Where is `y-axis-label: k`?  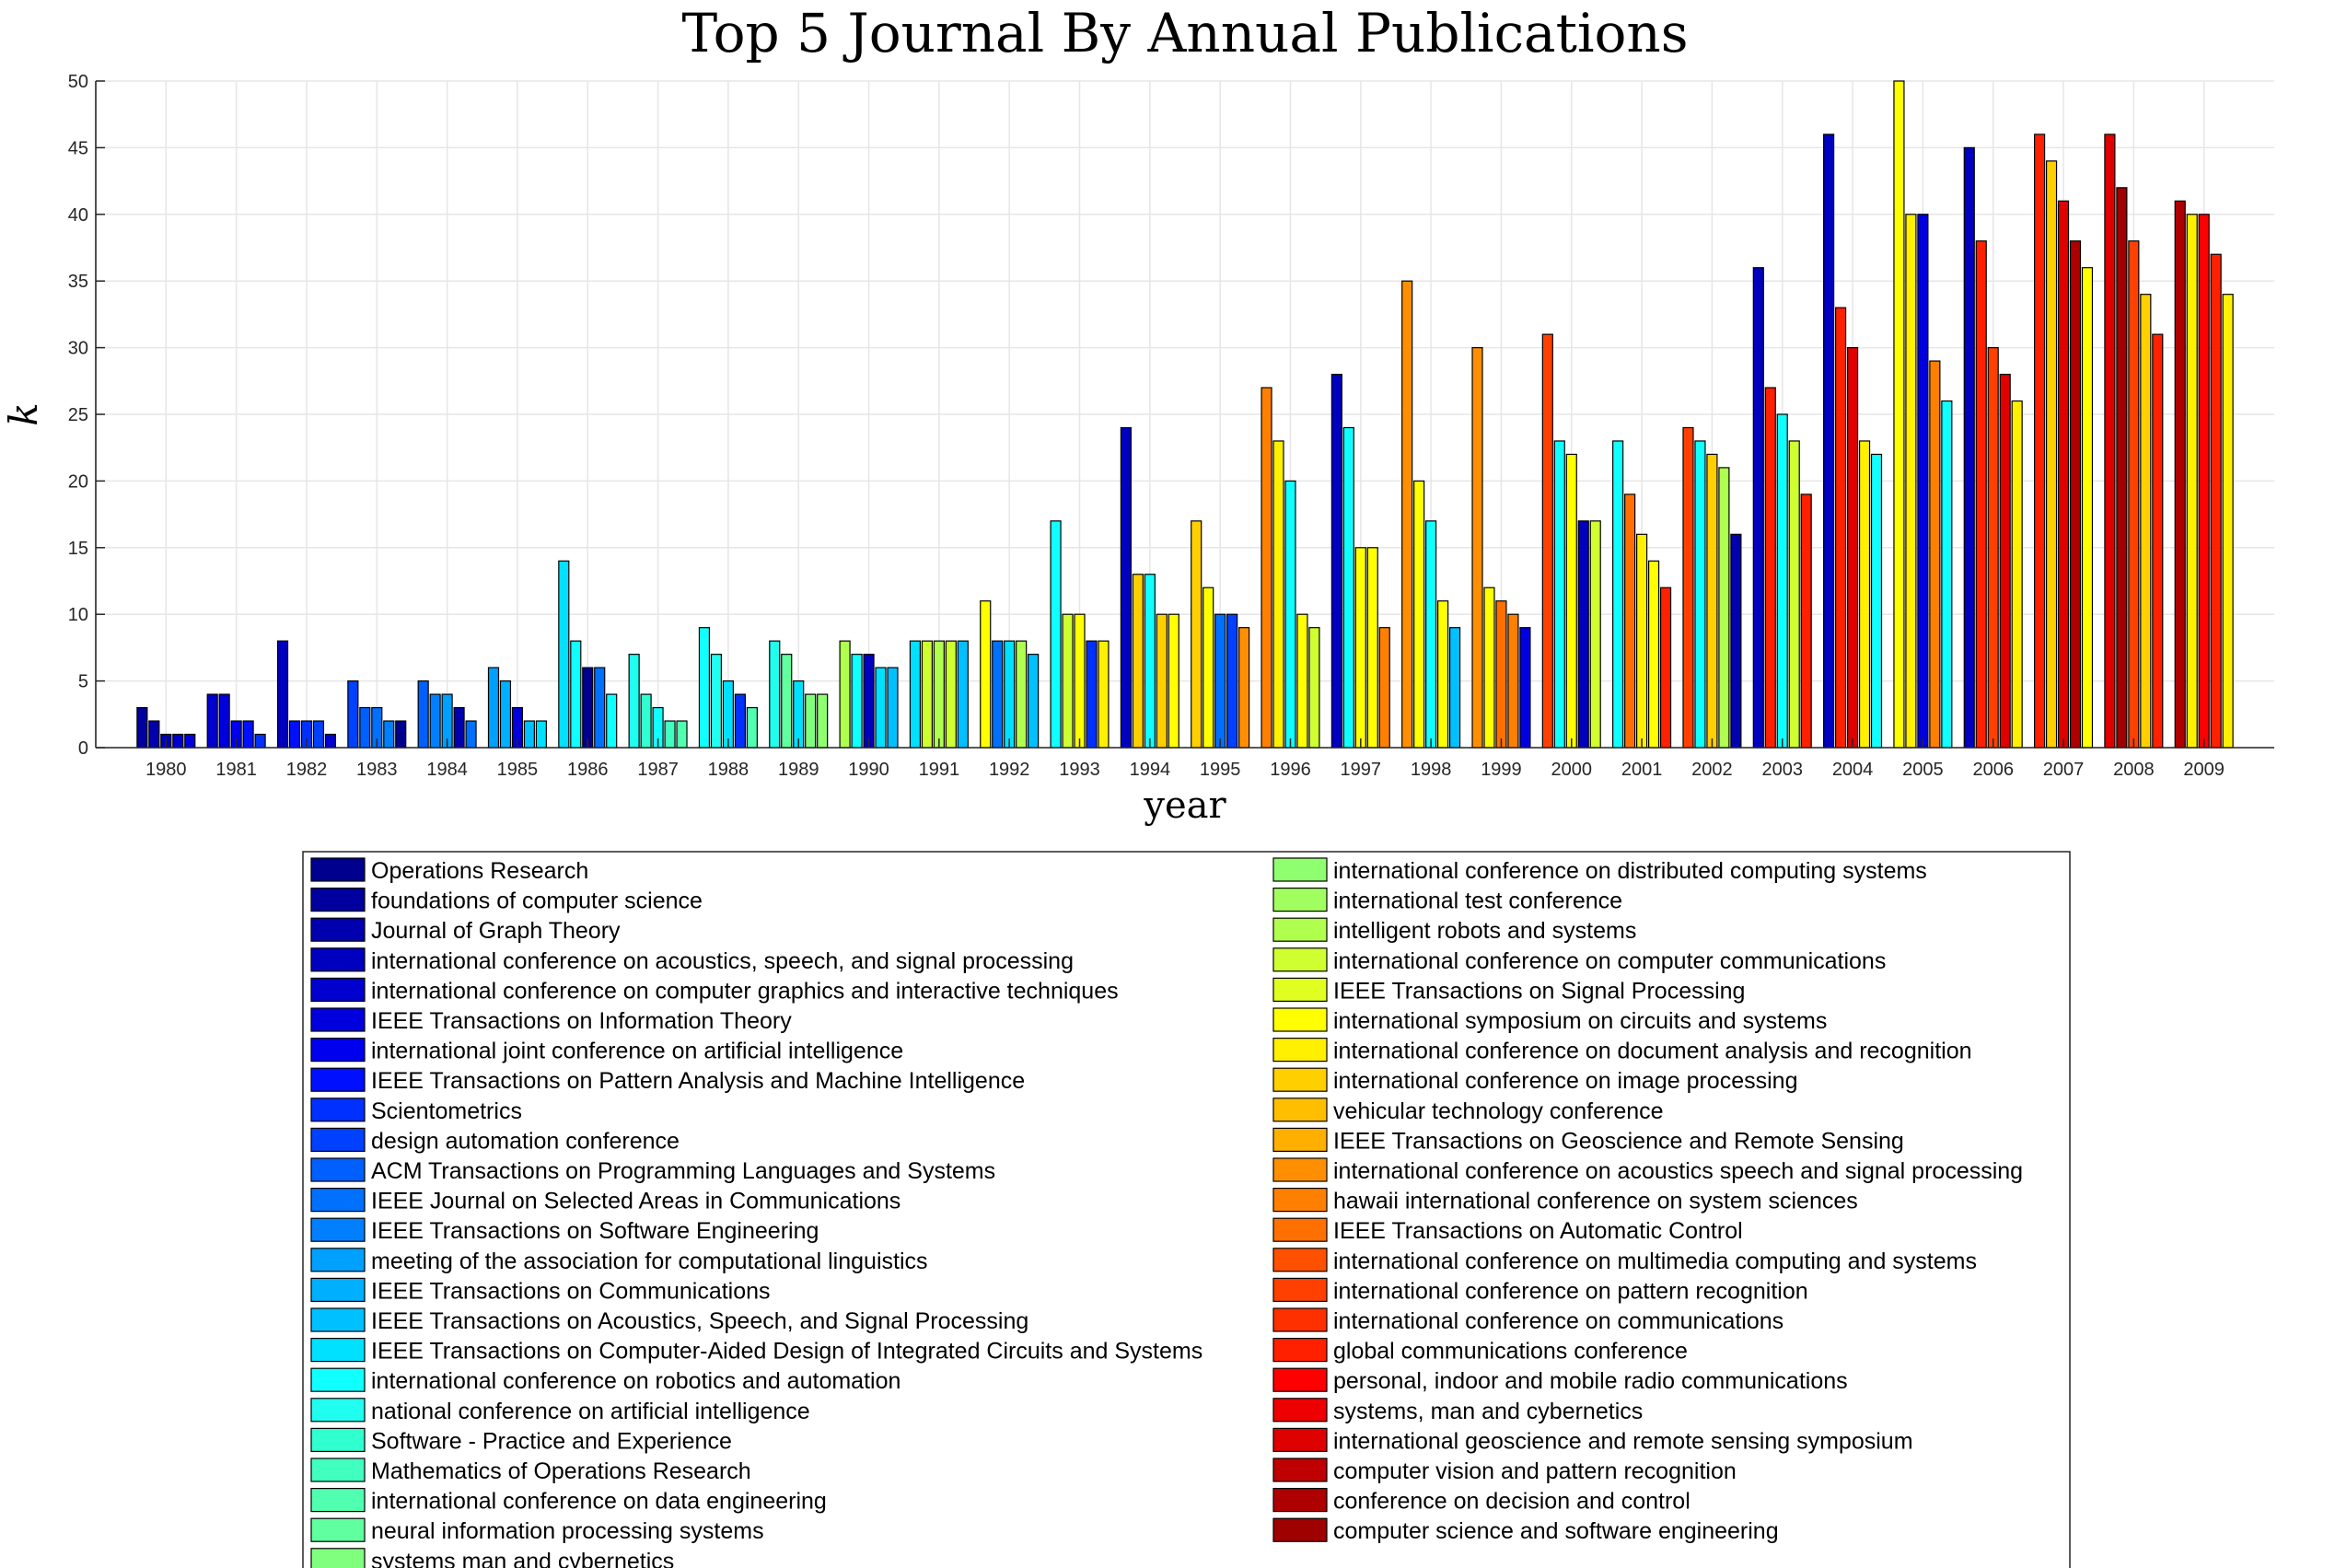 y-axis-label: k is located at coordinates (23, 413).